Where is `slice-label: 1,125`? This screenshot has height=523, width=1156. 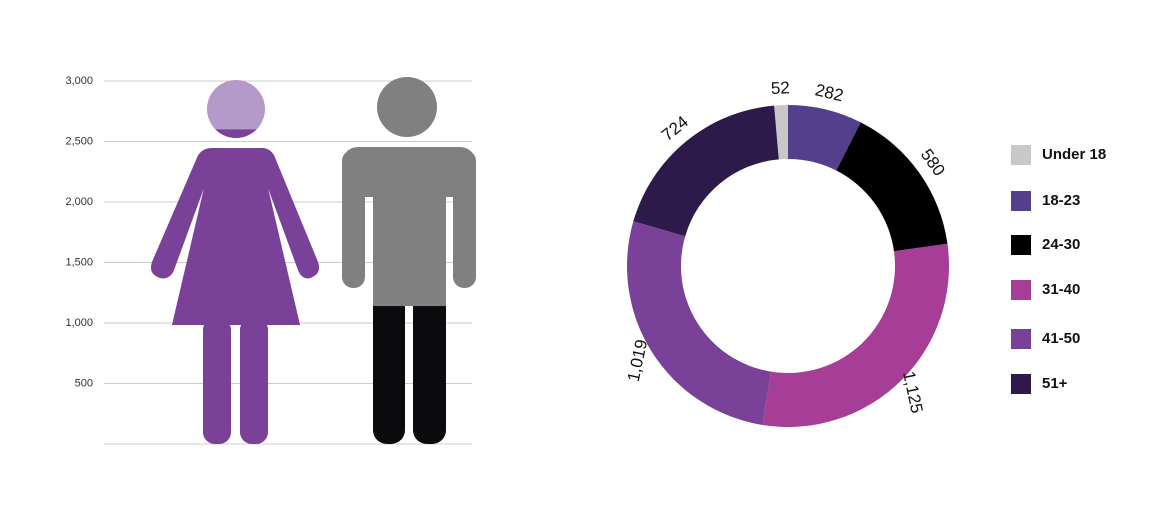
slice-label: 1,125 is located at coordinates (912, 392).